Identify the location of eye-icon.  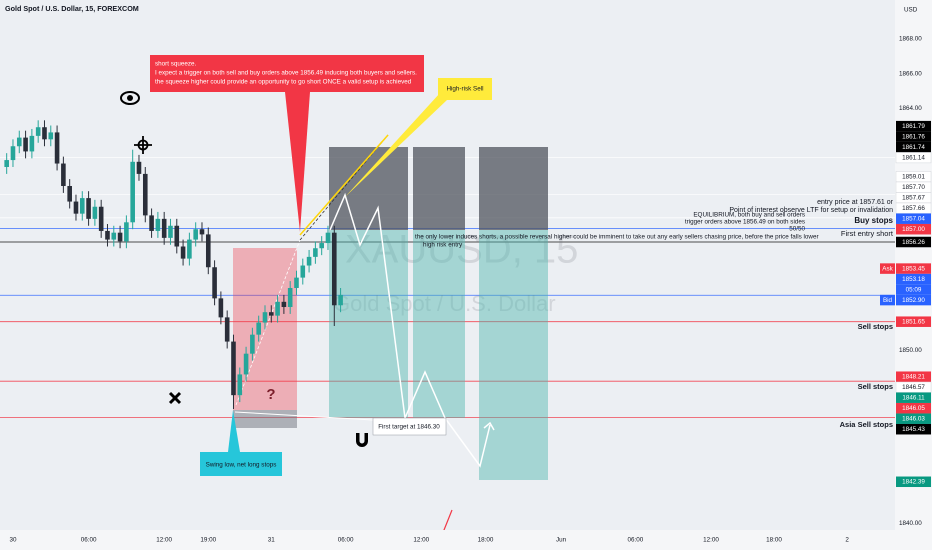
(130, 98).